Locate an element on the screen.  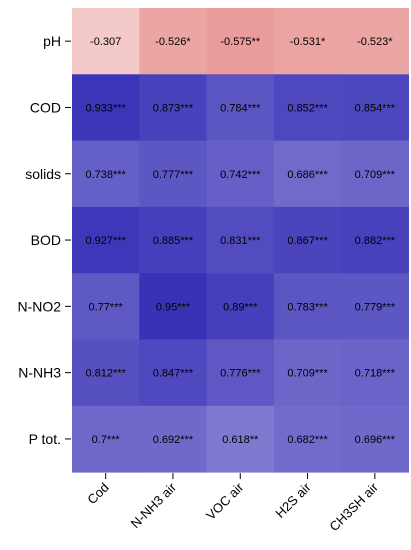
heatmap-cell-label: 0.738*** is located at coordinates (105, 175).